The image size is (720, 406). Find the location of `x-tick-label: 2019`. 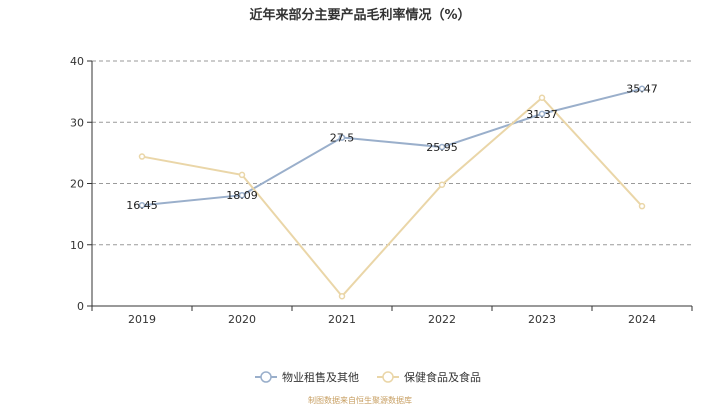

x-tick-label: 2019 is located at coordinates (142, 319).